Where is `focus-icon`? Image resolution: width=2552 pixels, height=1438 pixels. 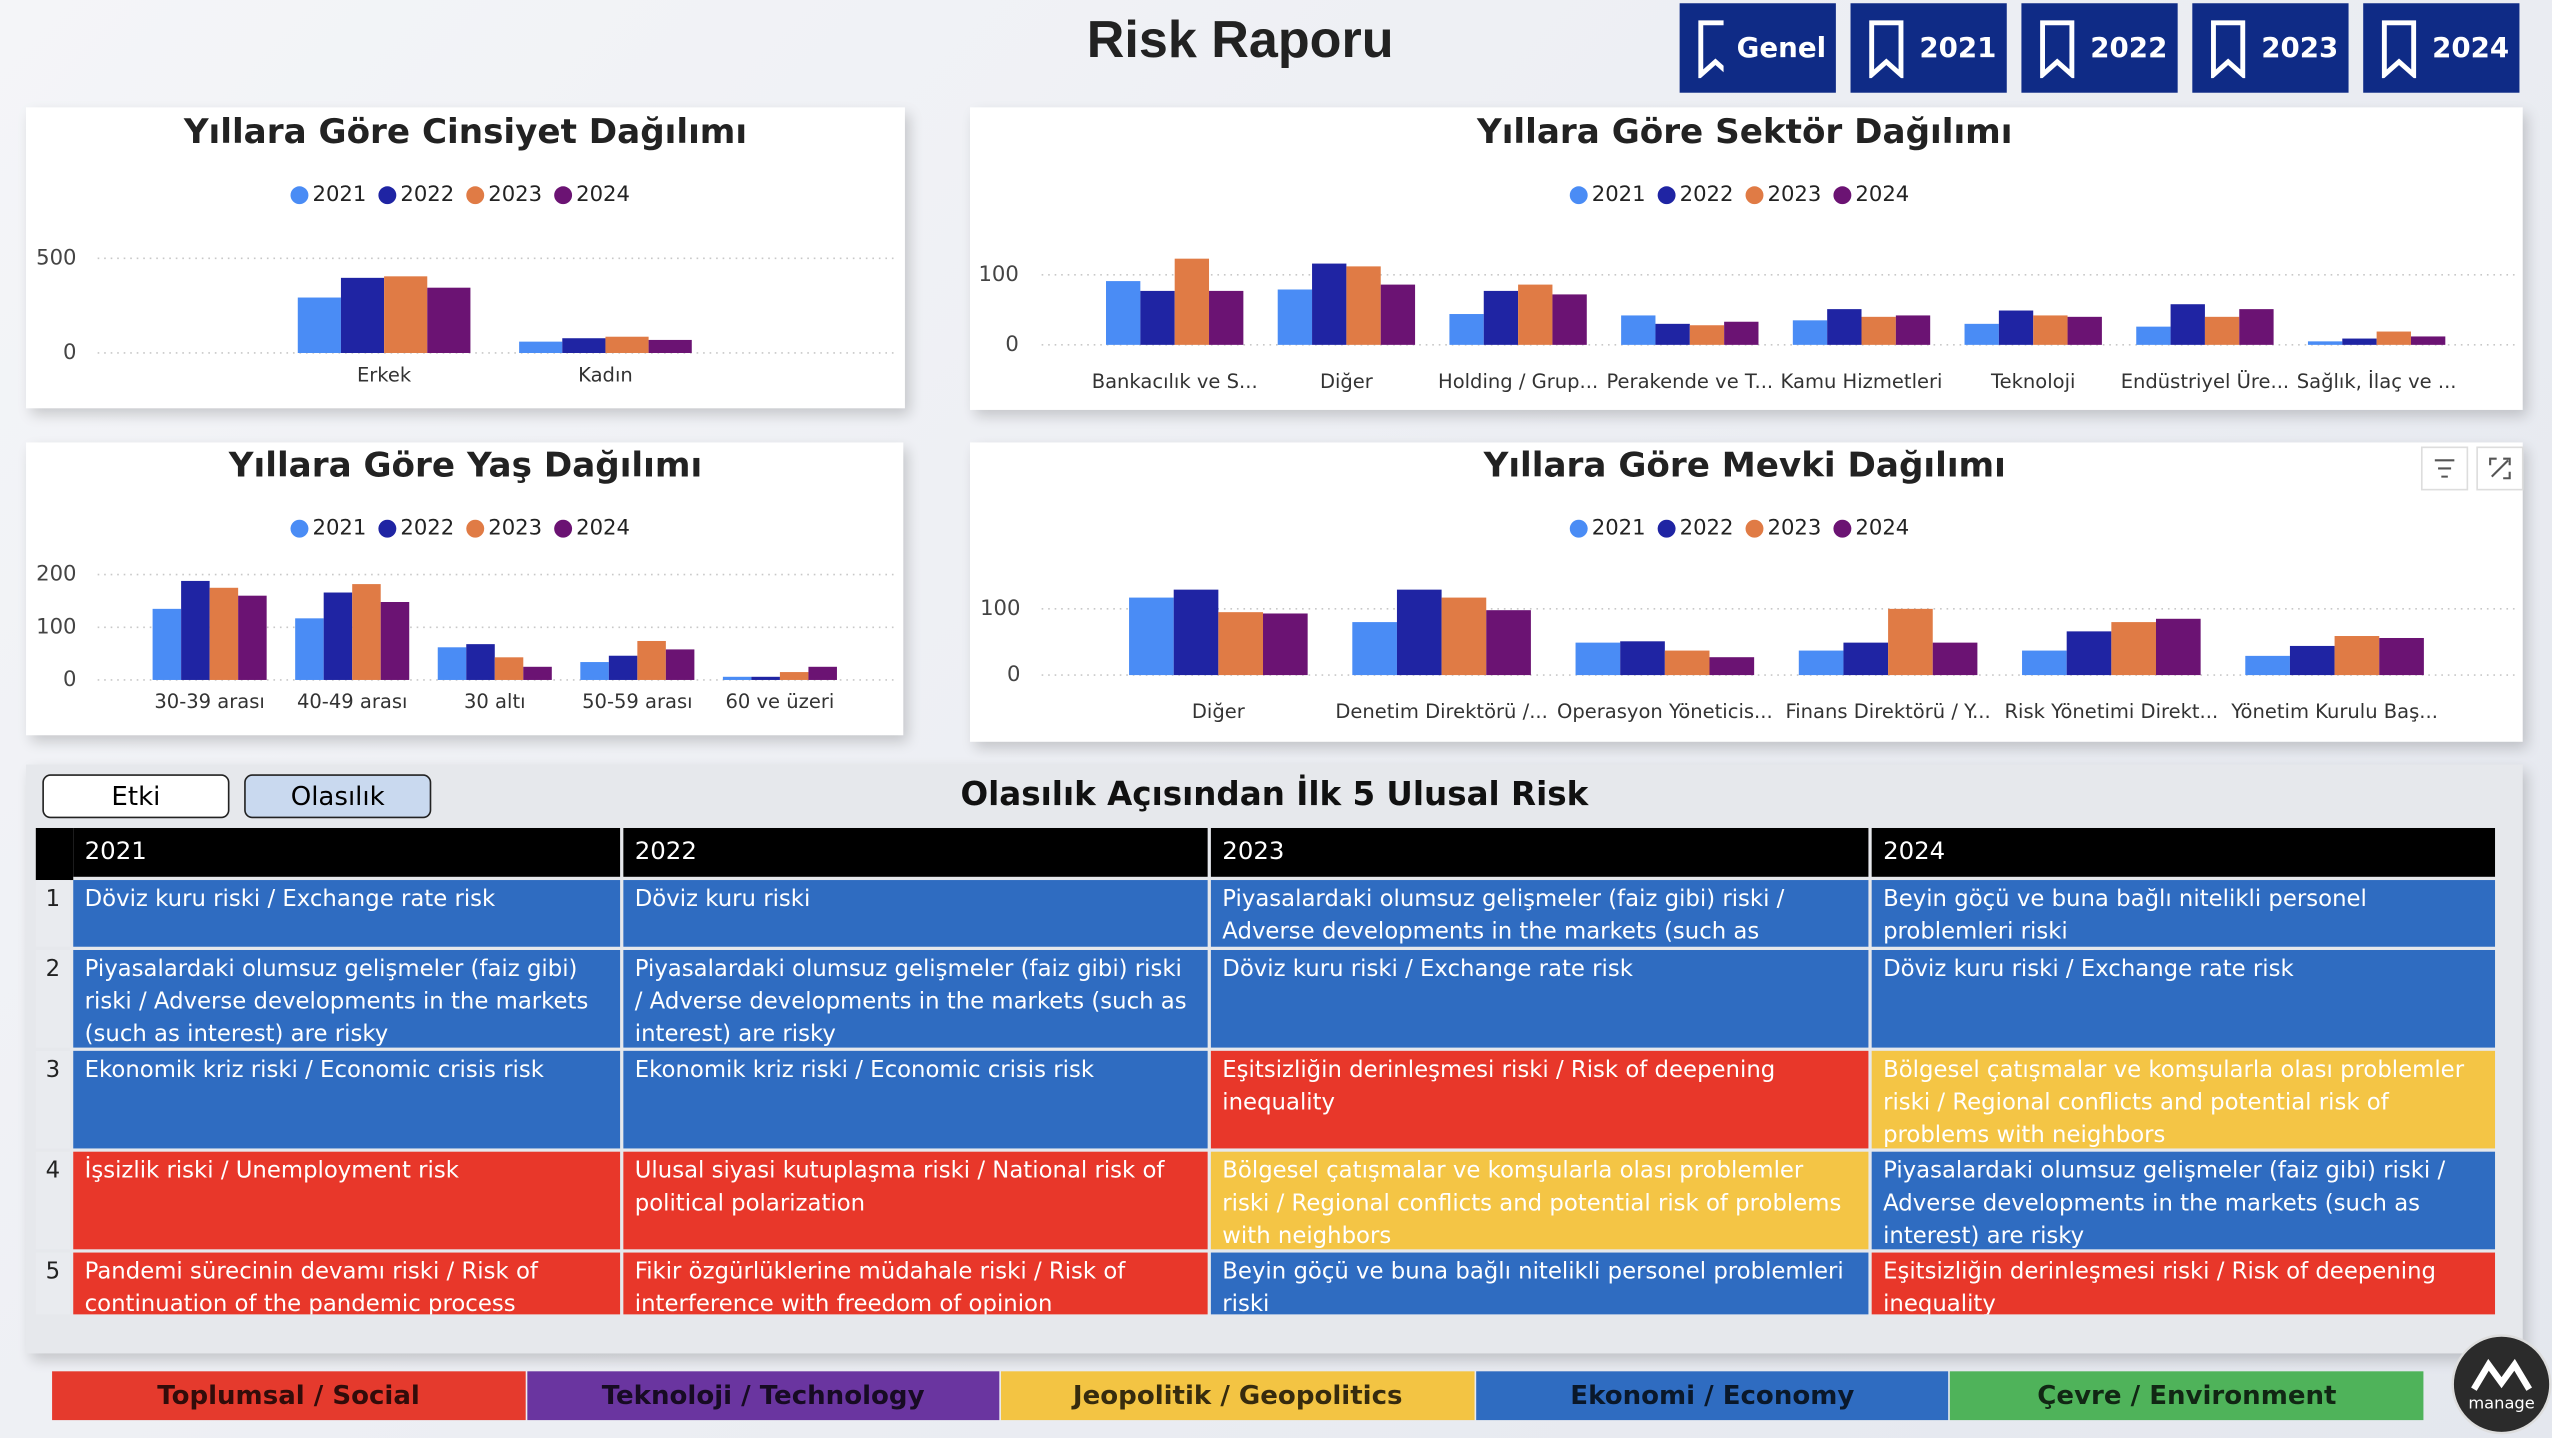
focus-icon is located at coordinates (2500, 468).